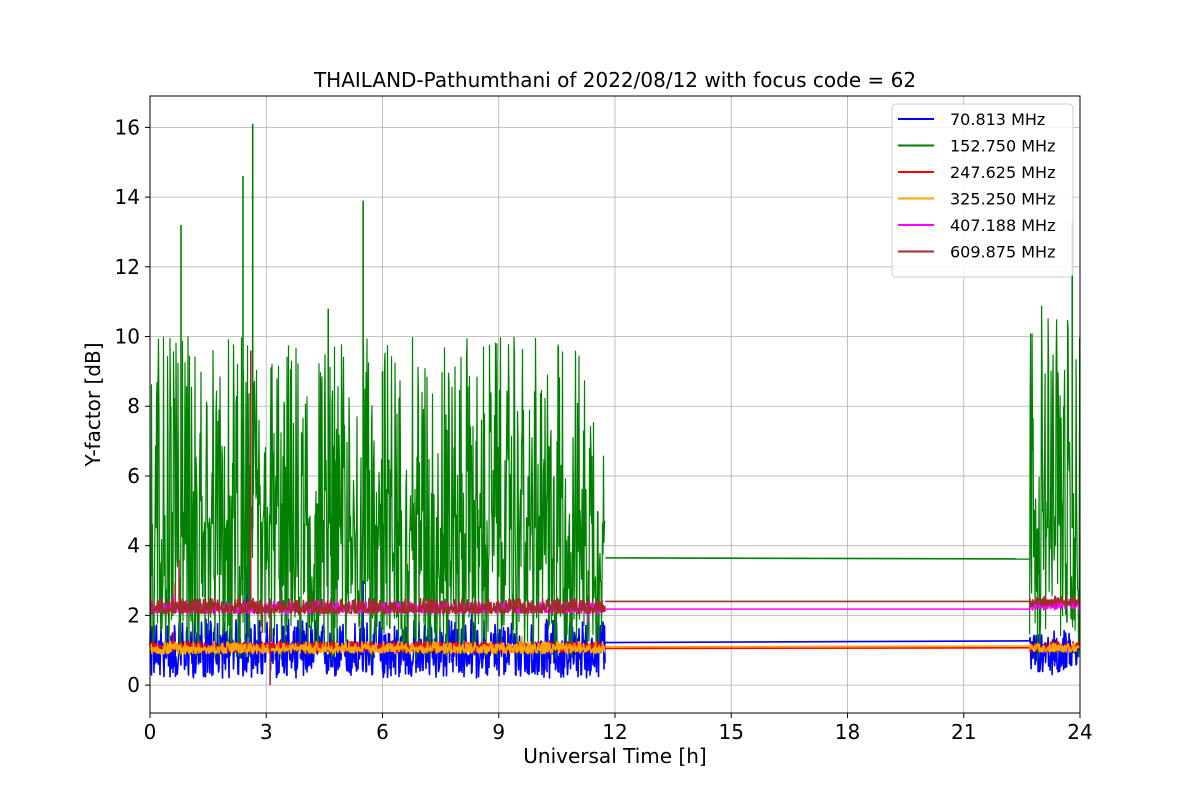 Image resolution: width=1200 pixels, height=800 pixels. Describe the element at coordinates (997, 119) in the screenshot. I see `legend-label: 70.813 MHz` at that location.